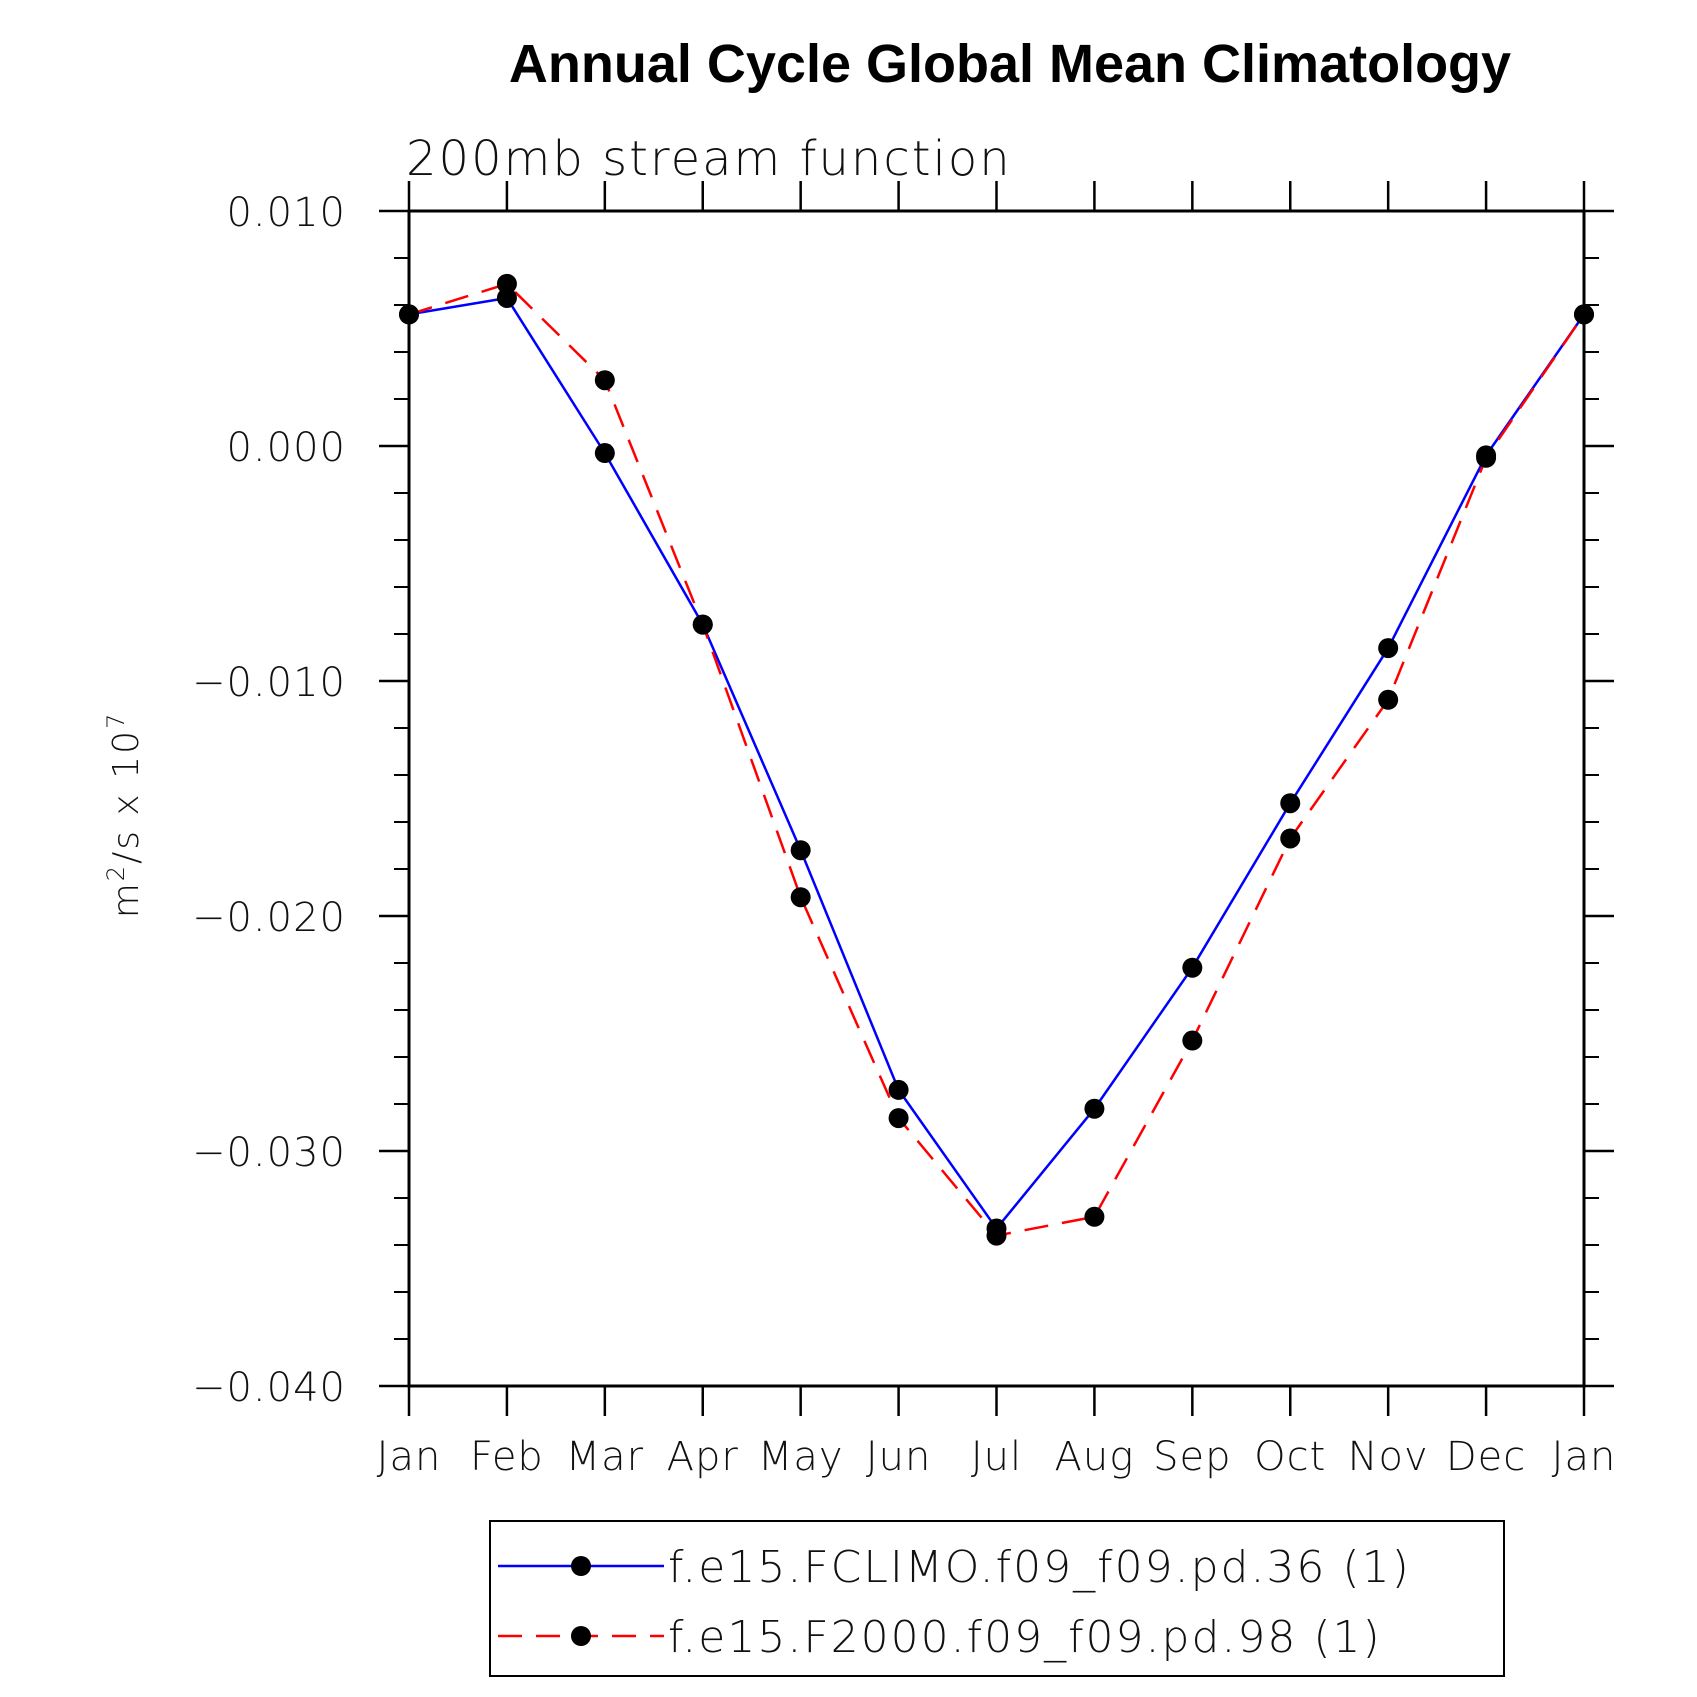  Describe the element at coordinates (709, 159) in the screenshot. I see `chart-subtitle: 200mb stream function` at that location.